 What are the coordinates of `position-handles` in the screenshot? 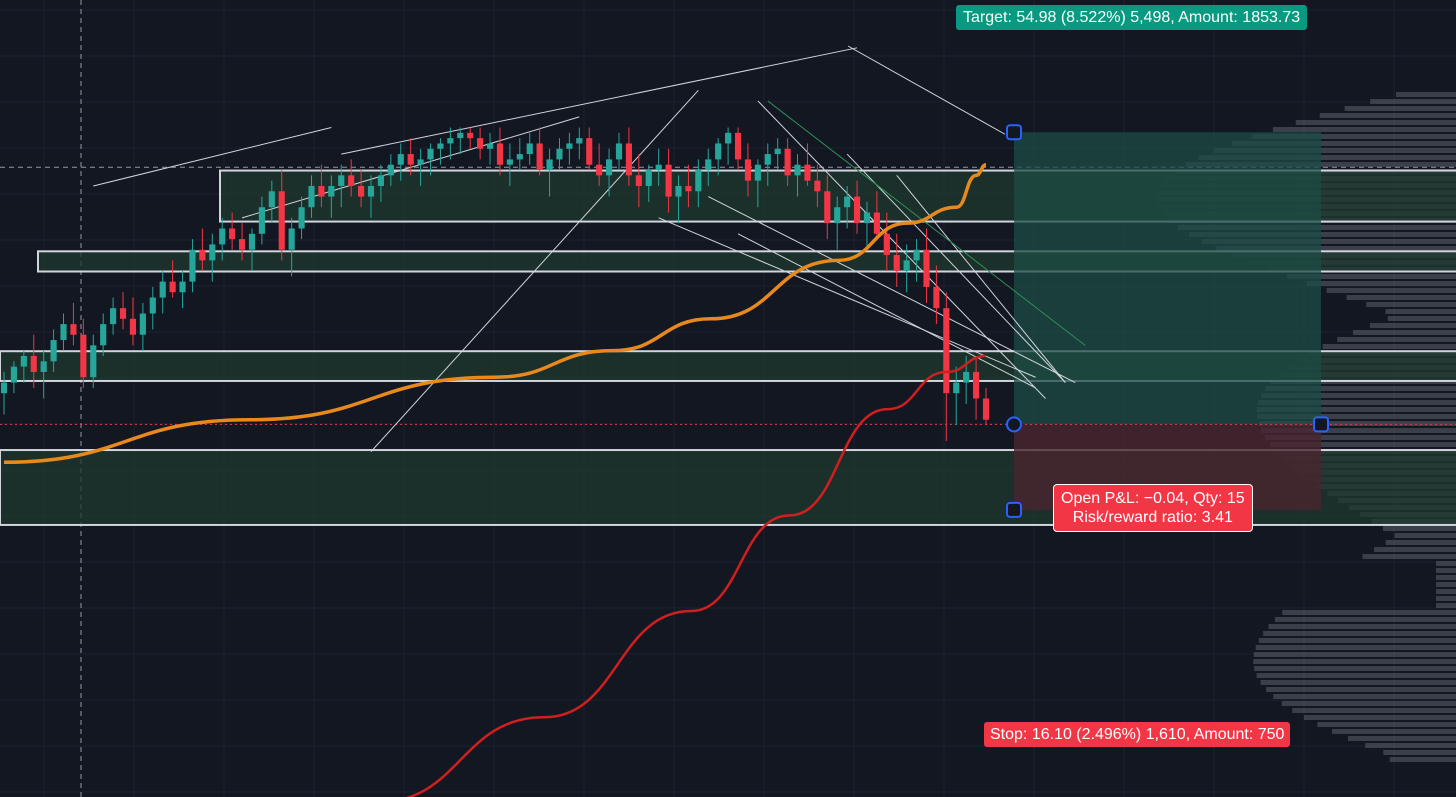 It's located at (1167, 321).